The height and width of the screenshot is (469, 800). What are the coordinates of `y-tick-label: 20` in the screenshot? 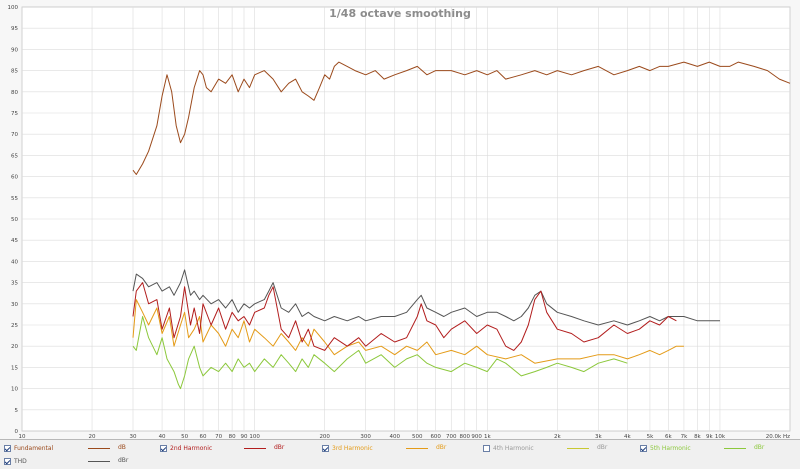 It's located at (14, 347).